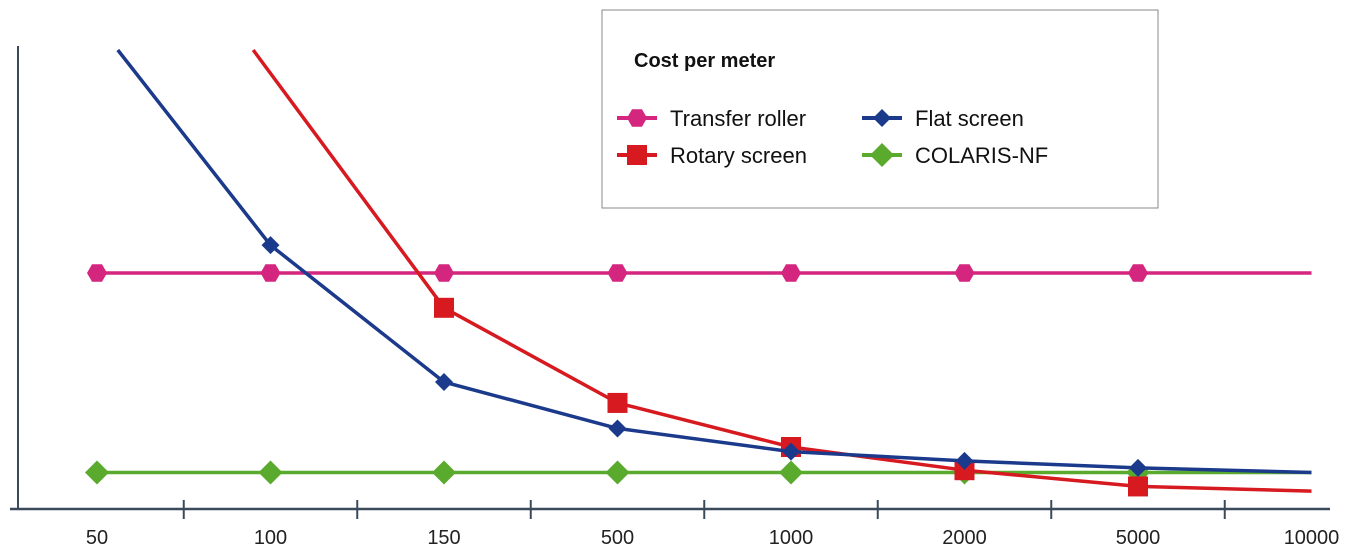  What do you see at coordinates (969, 118) in the screenshot?
I see `legend-label-flat-screen: Flat screen` at bounding box center [969, 118].